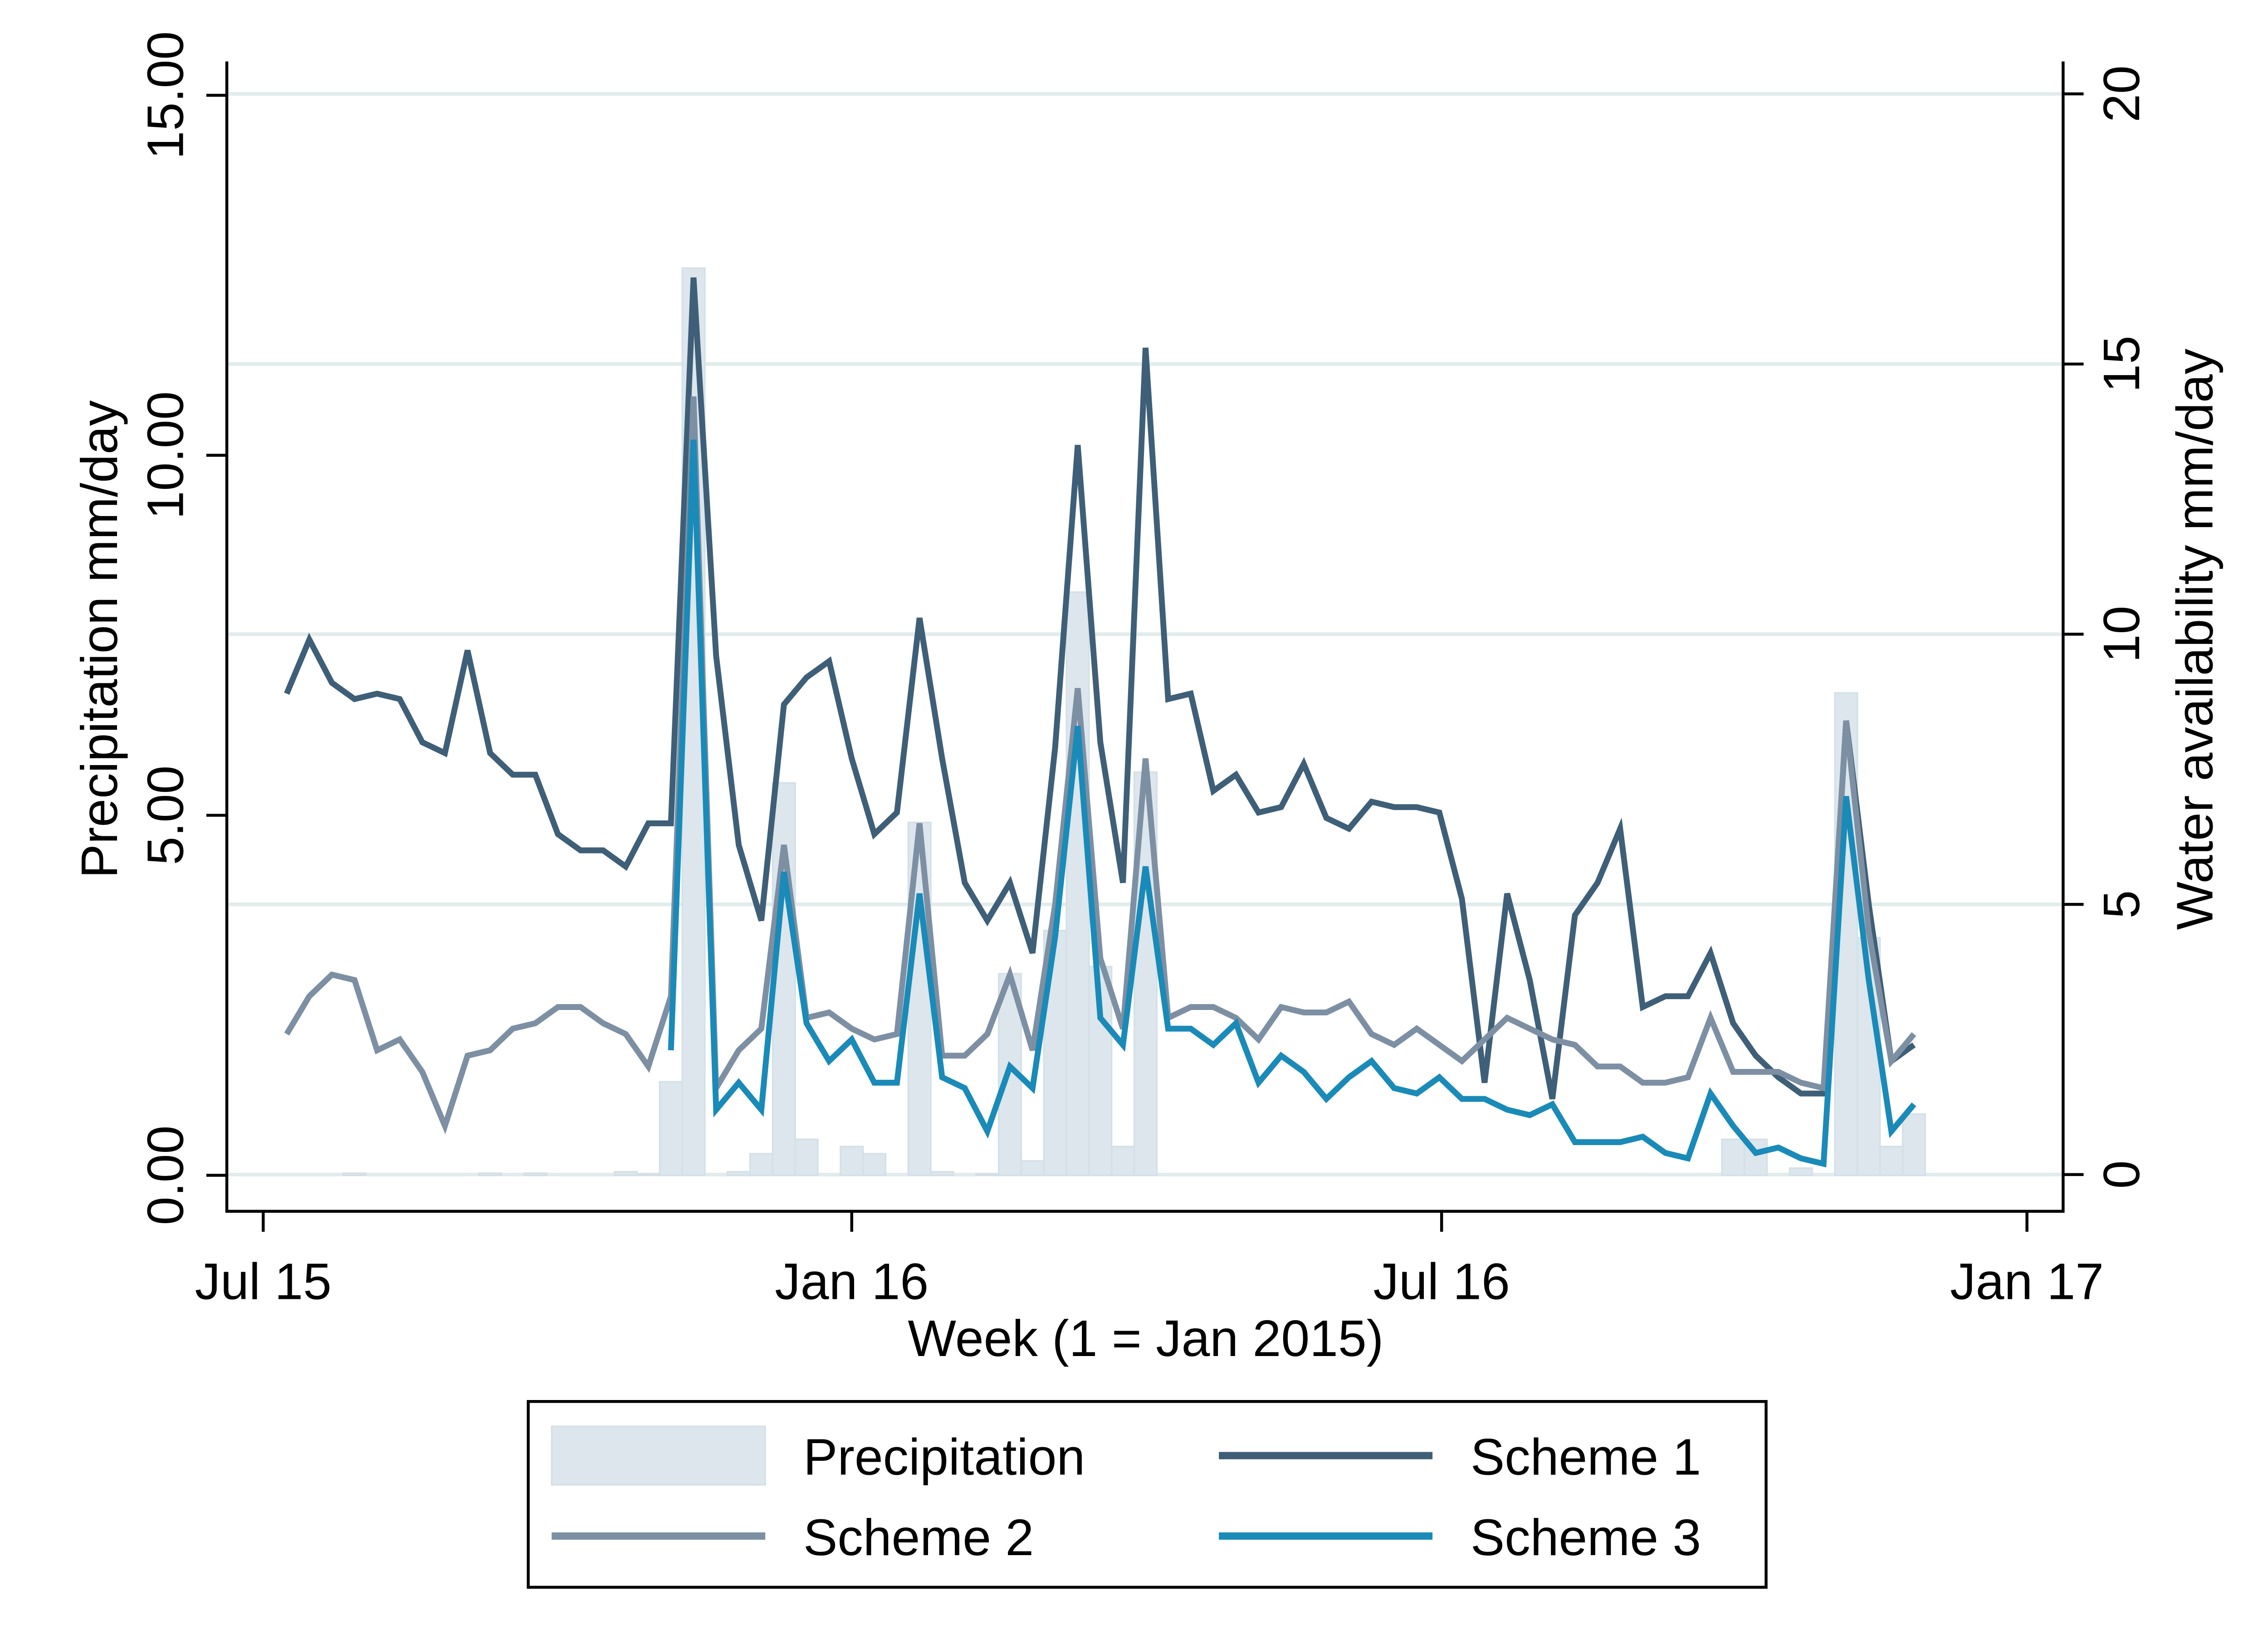  Describe the element at coordinates (919, 1538) in the screenshot. I see `legend-label: Scheme 2` at that location.